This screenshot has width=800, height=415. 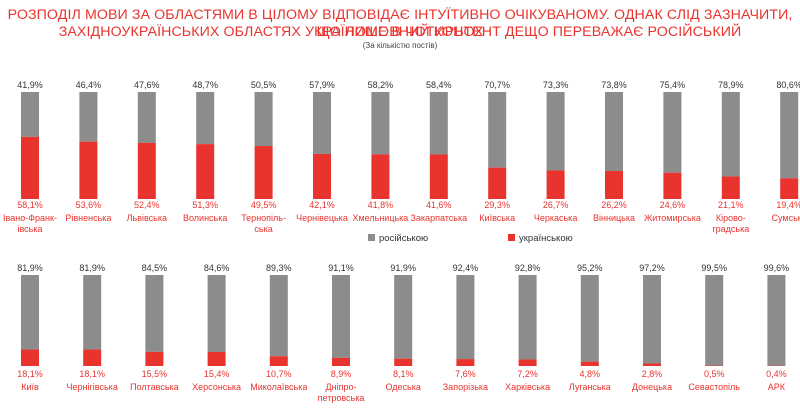 What do you see at coordinates (614, 218) in the screenshot?
I see `category-label: Вінницька` at bounding box center [614, 218].